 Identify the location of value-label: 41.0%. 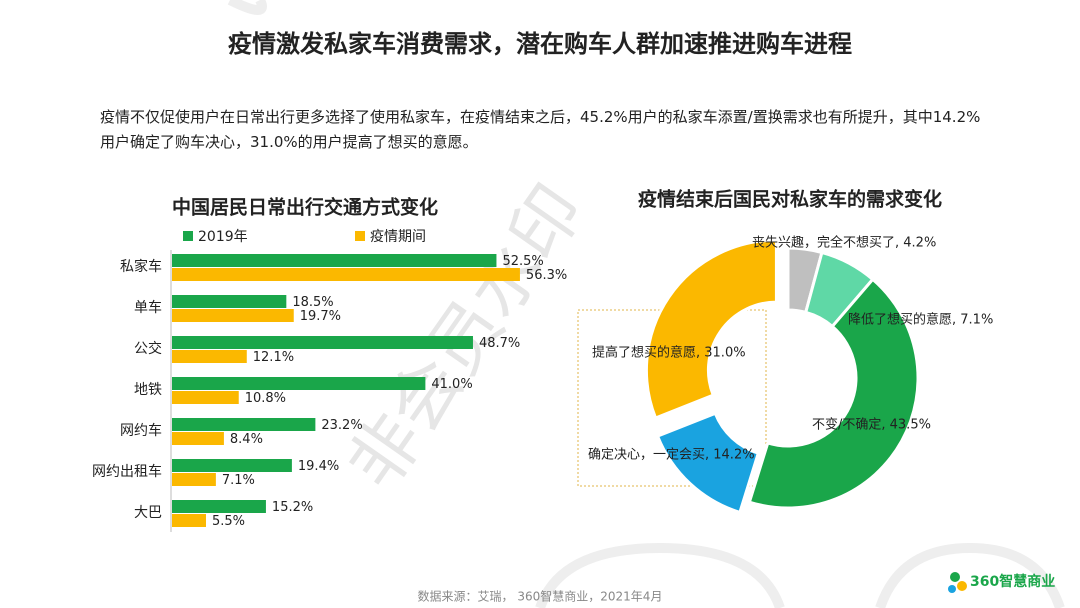
(451, 384).